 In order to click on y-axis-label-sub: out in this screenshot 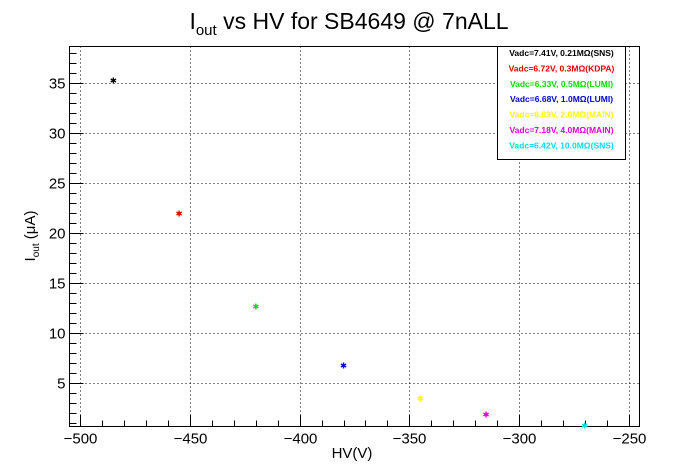, I will do `click(36, 250)`.